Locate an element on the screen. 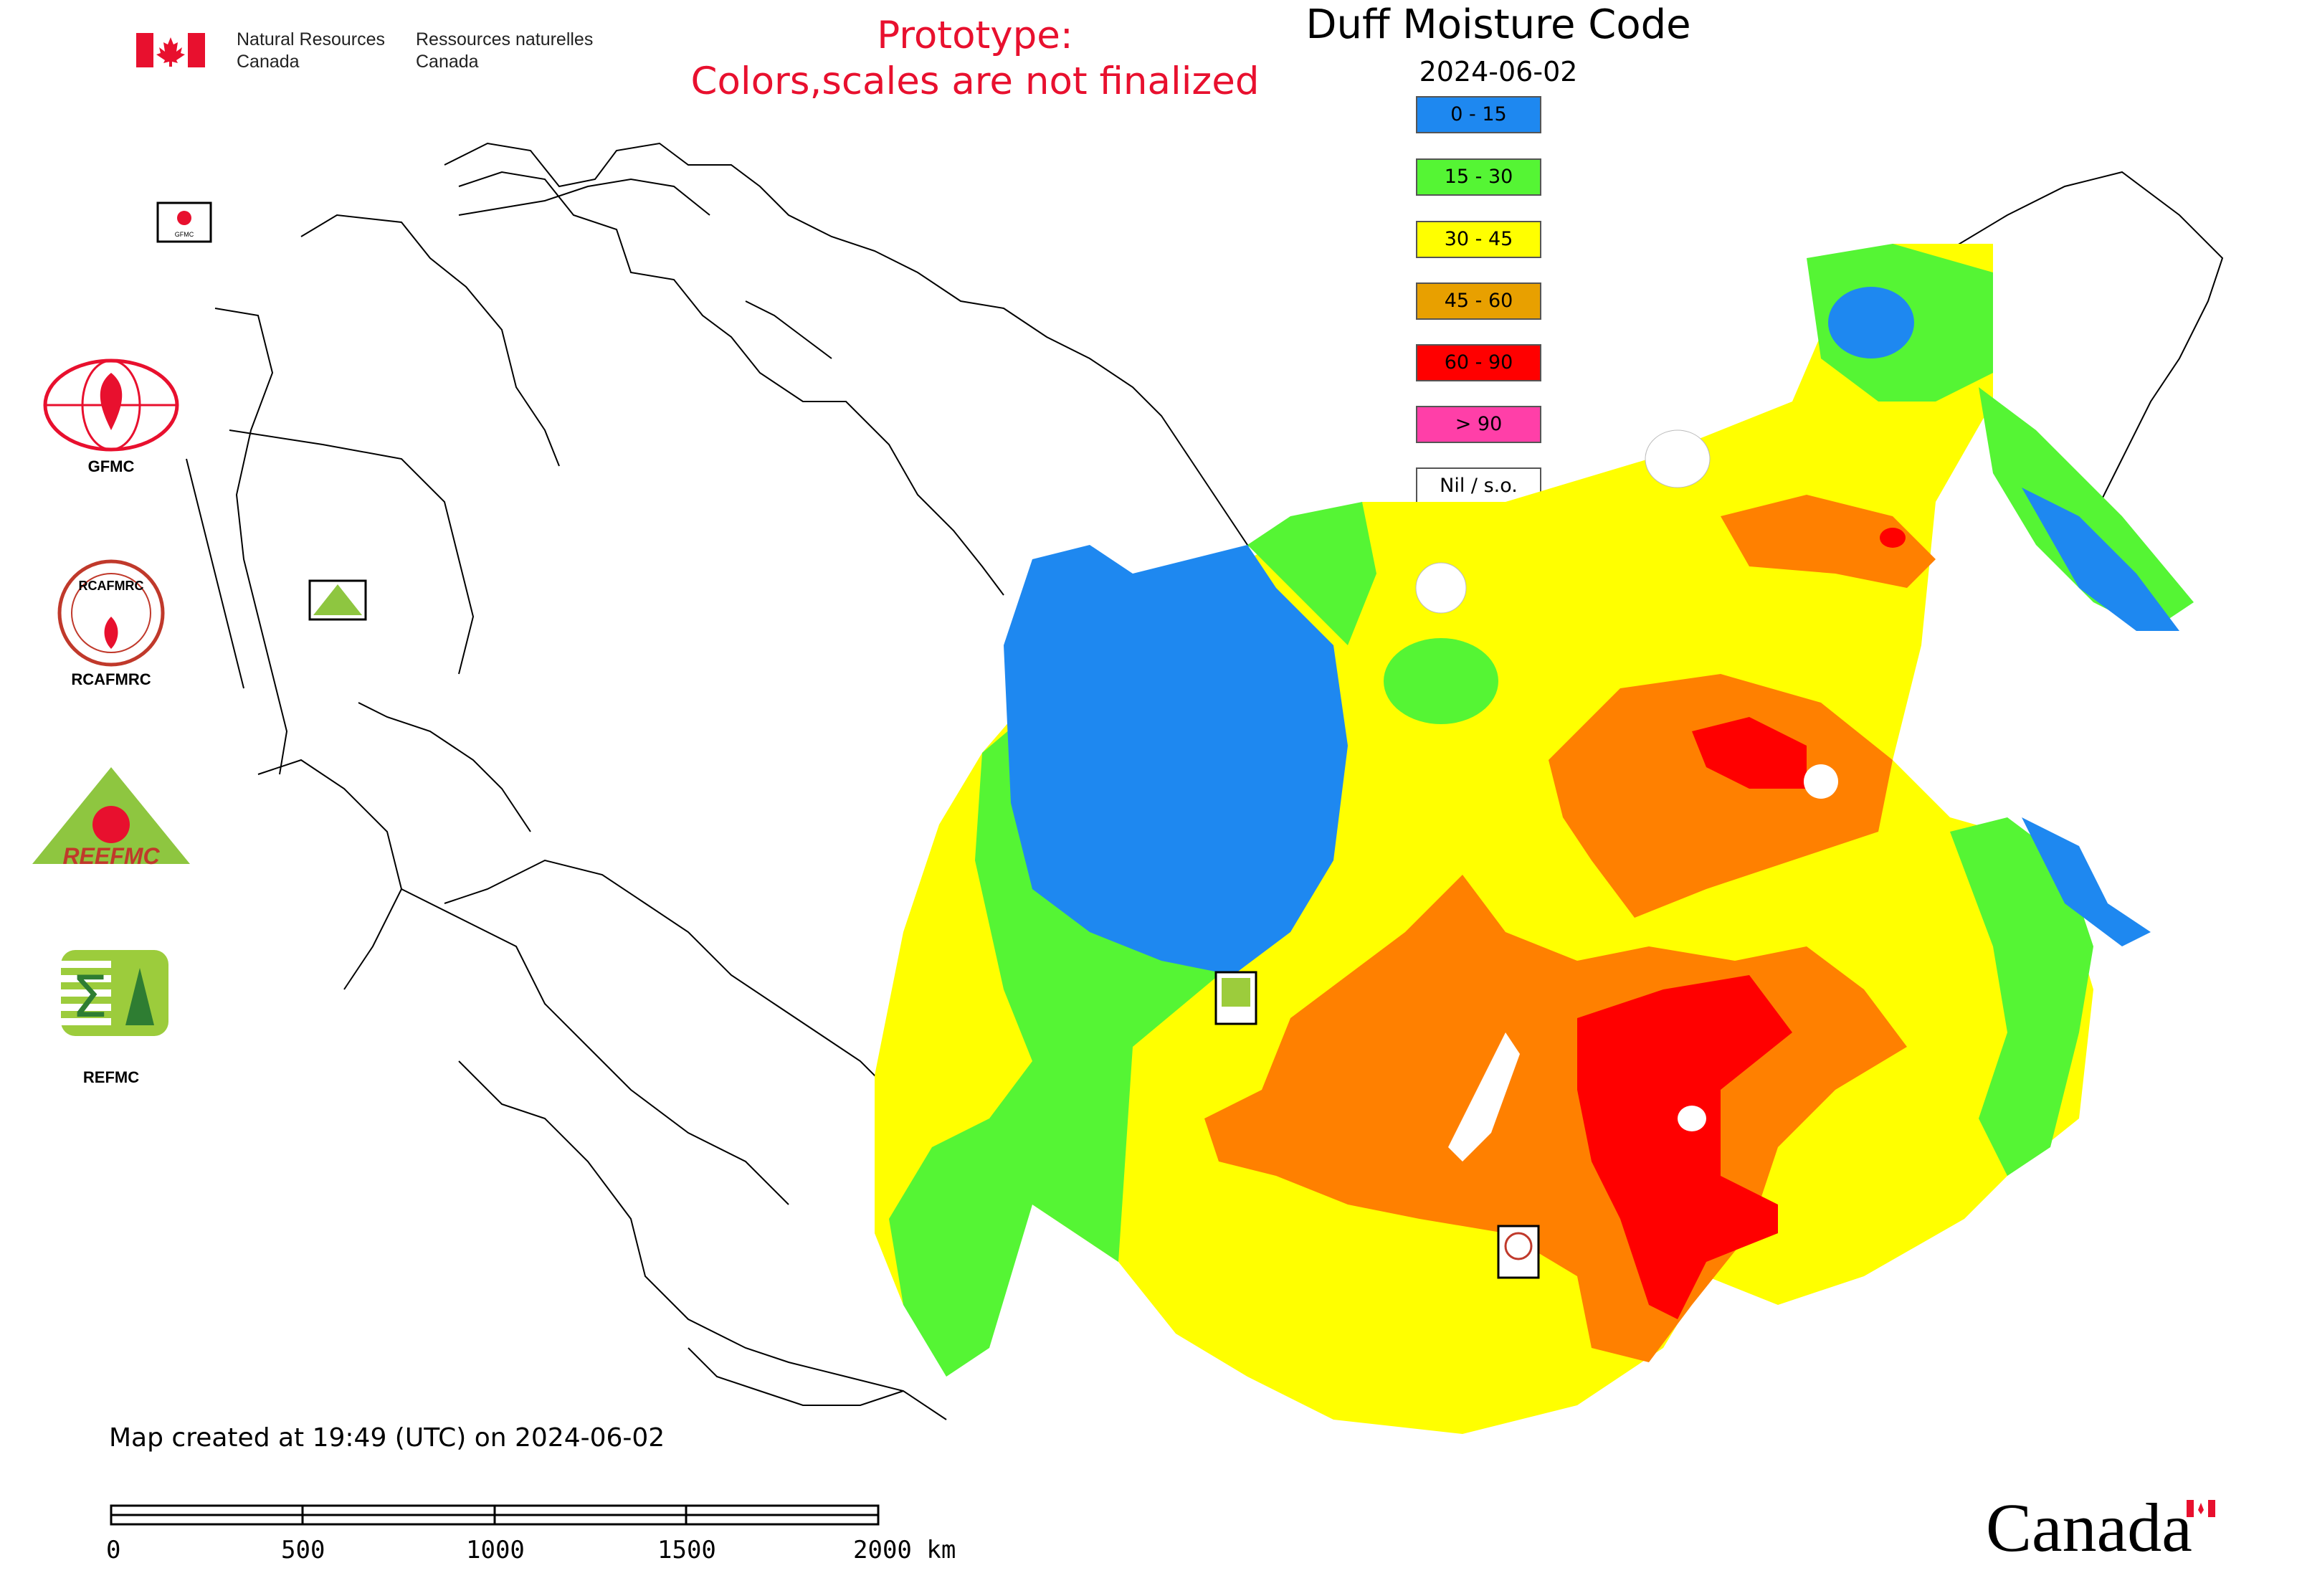  reefmc-logo-text: REEFMC is located at coordinates (111, 856).